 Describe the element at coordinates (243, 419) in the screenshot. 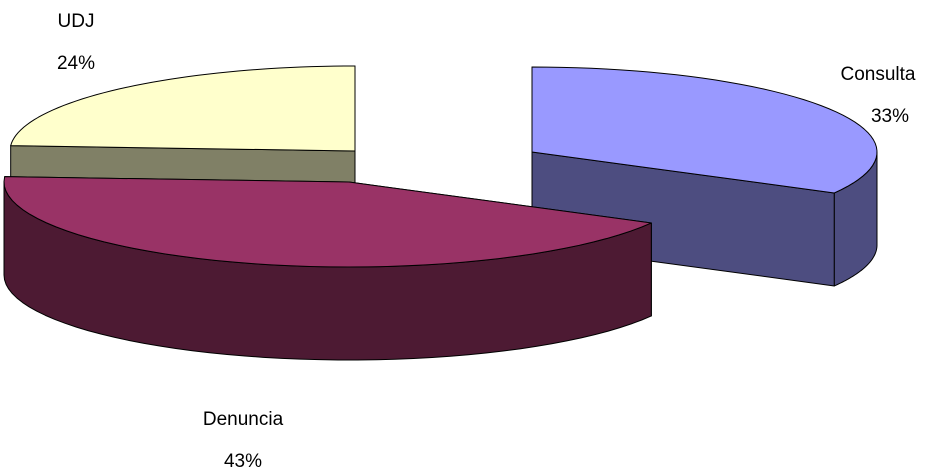

I see `label-name-denuncia: Denuncia` at that location.